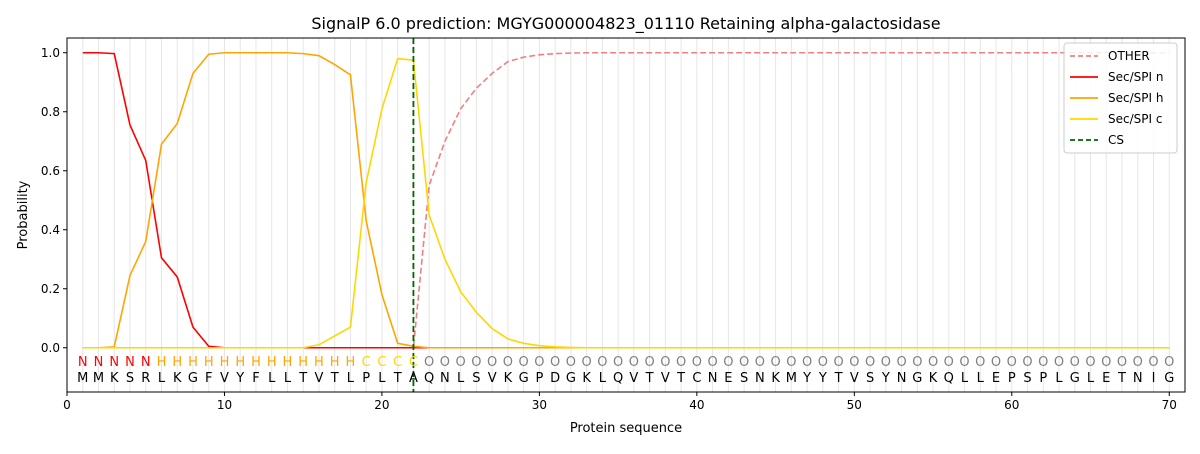 The height and width of the screenshot is (454, 1200). What do you see at coordinates (145, 378) in the screenshot?
I see `residue-label: R` at bounding box center [145, 378].